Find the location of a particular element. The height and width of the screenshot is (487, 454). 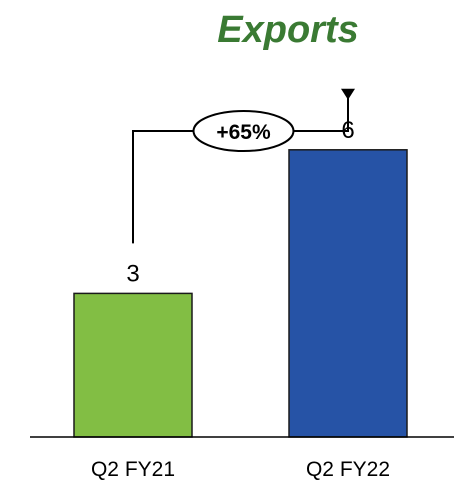

growth-label: +65% is located at coordinates (243, 132).